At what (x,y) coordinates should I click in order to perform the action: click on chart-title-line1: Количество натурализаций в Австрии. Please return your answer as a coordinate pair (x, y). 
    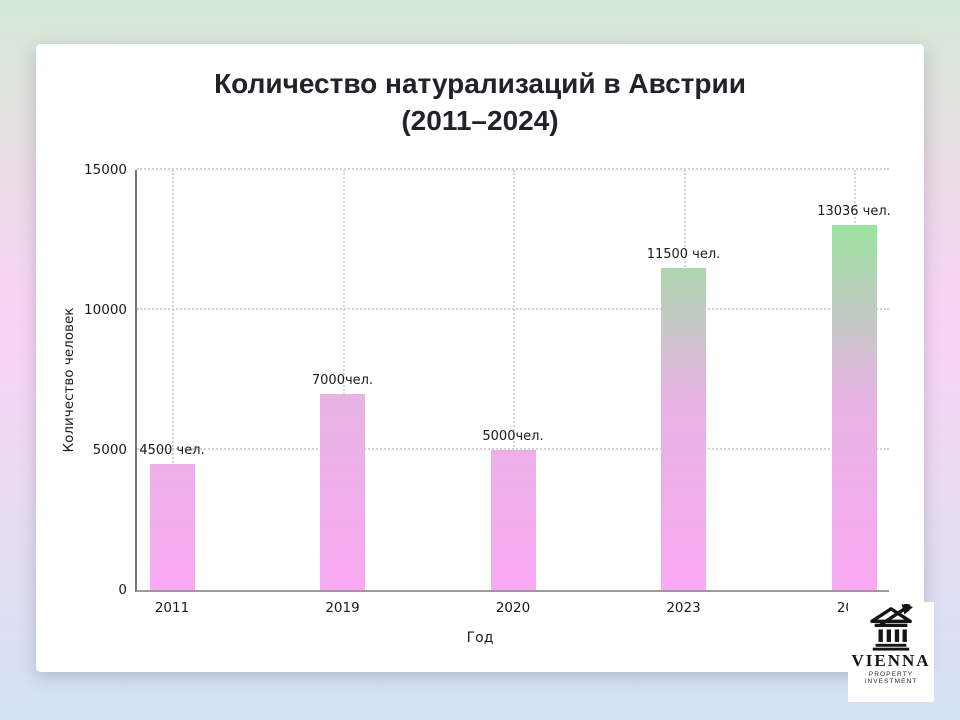
    Looking at the image, I should click on (480, 83).